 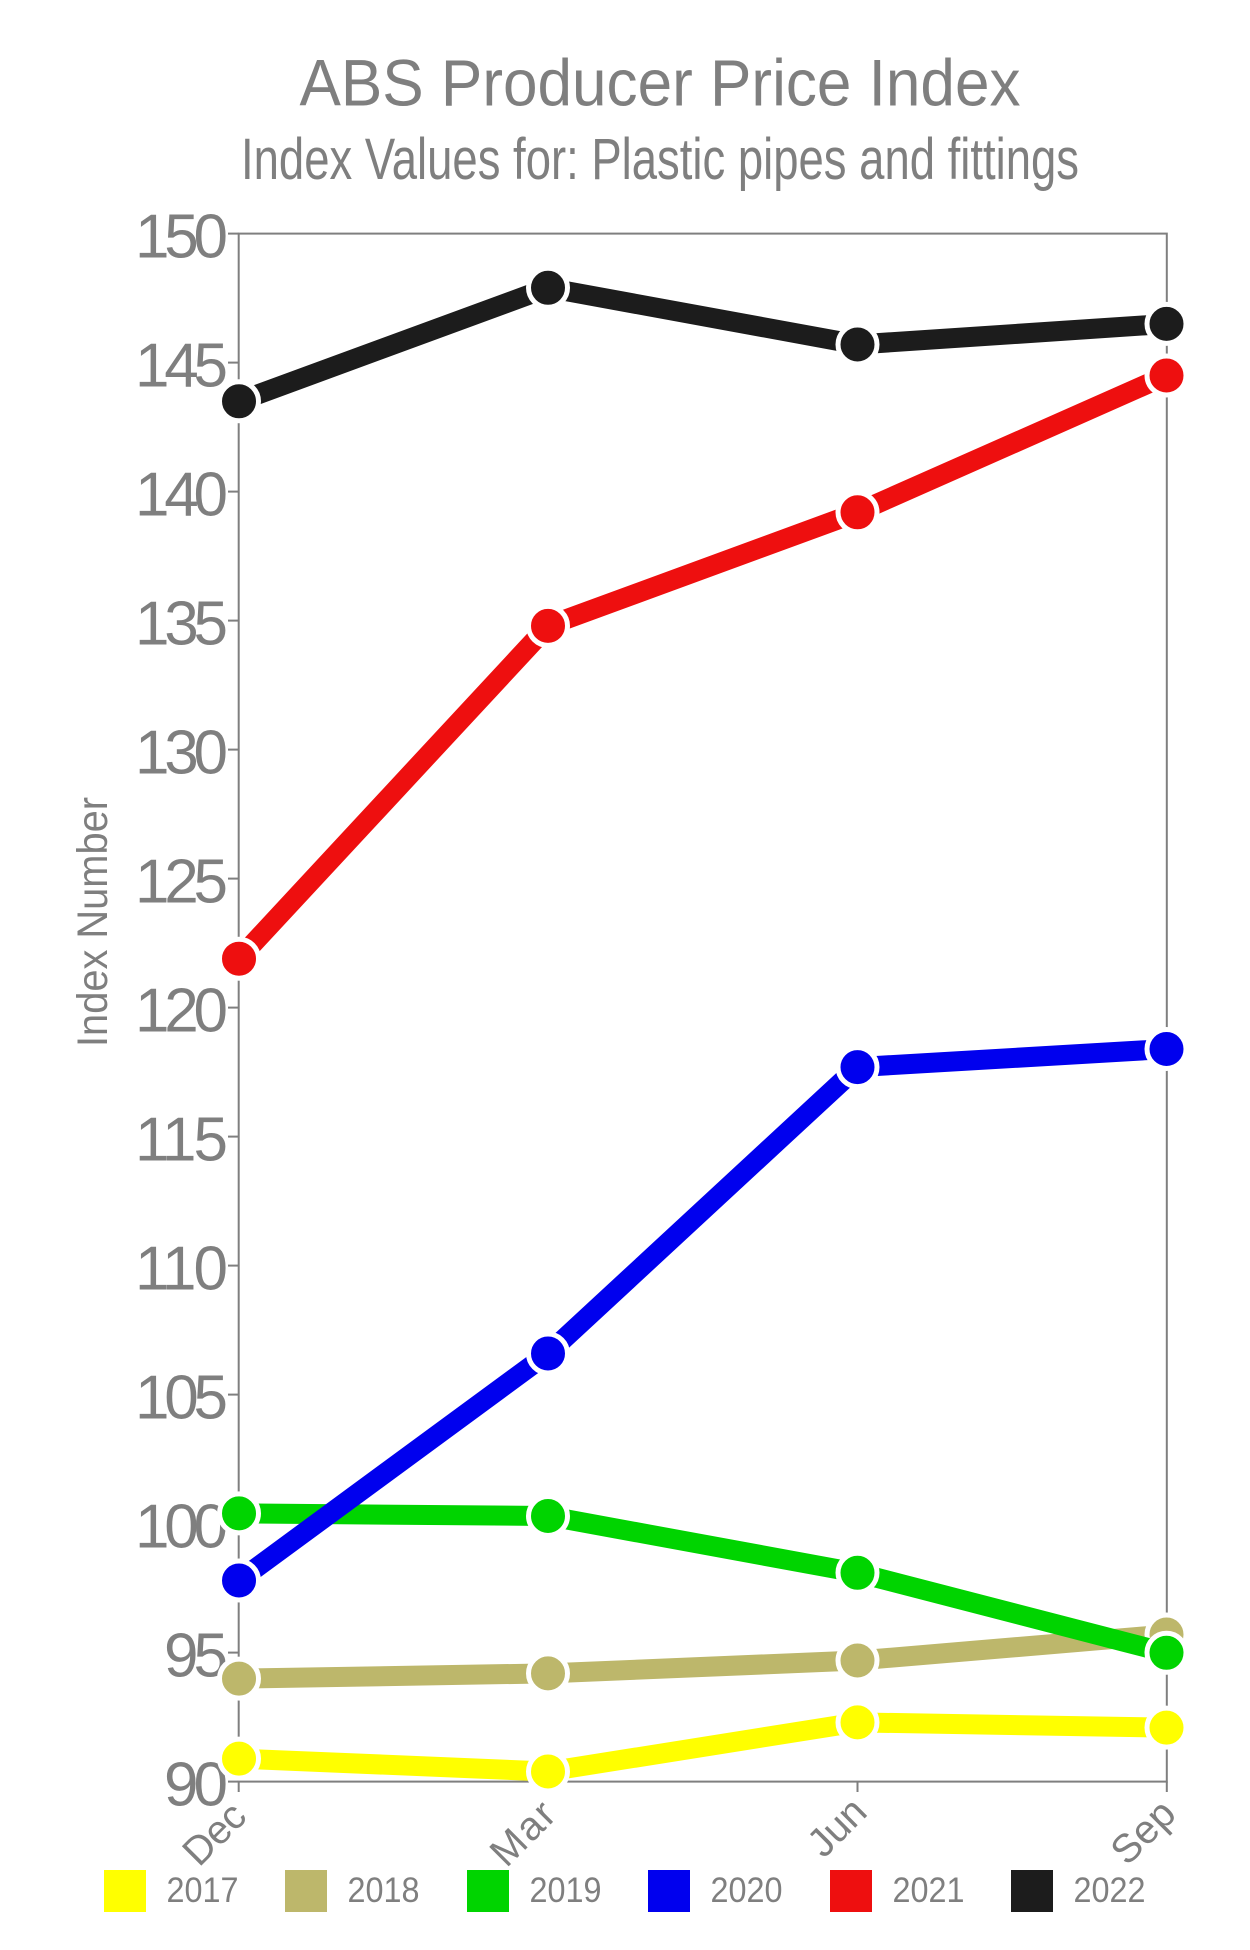 What do you see at coordinates (181, 1139) in the screenshot?
I see `svg-text: 115` at bounding box center [181, 1139].